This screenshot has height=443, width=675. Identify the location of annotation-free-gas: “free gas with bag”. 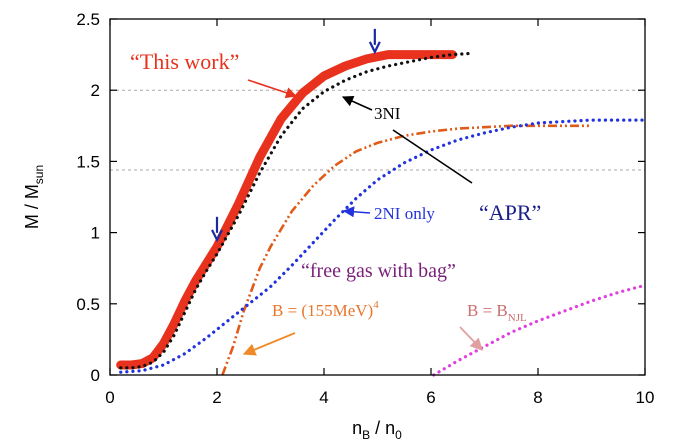
(378, 271).